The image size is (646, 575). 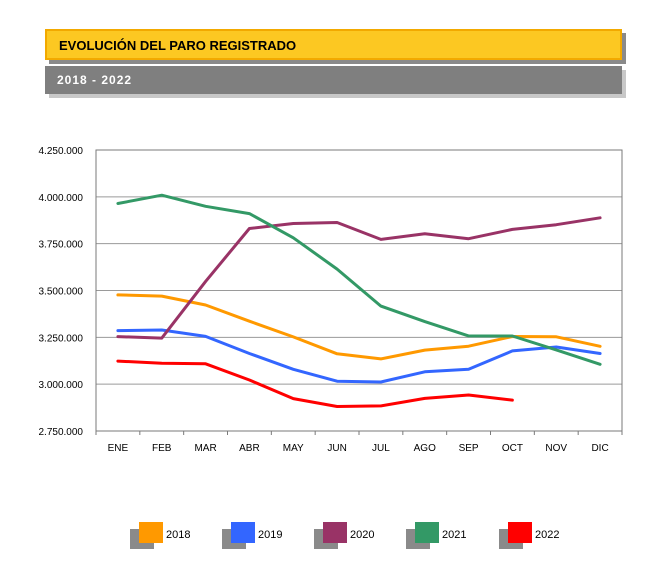 What do you see at coordinates (95, 80) in the screenshot?
I see `chart-subtitle: 2018 - 2022` at bounding box center [95, 80].